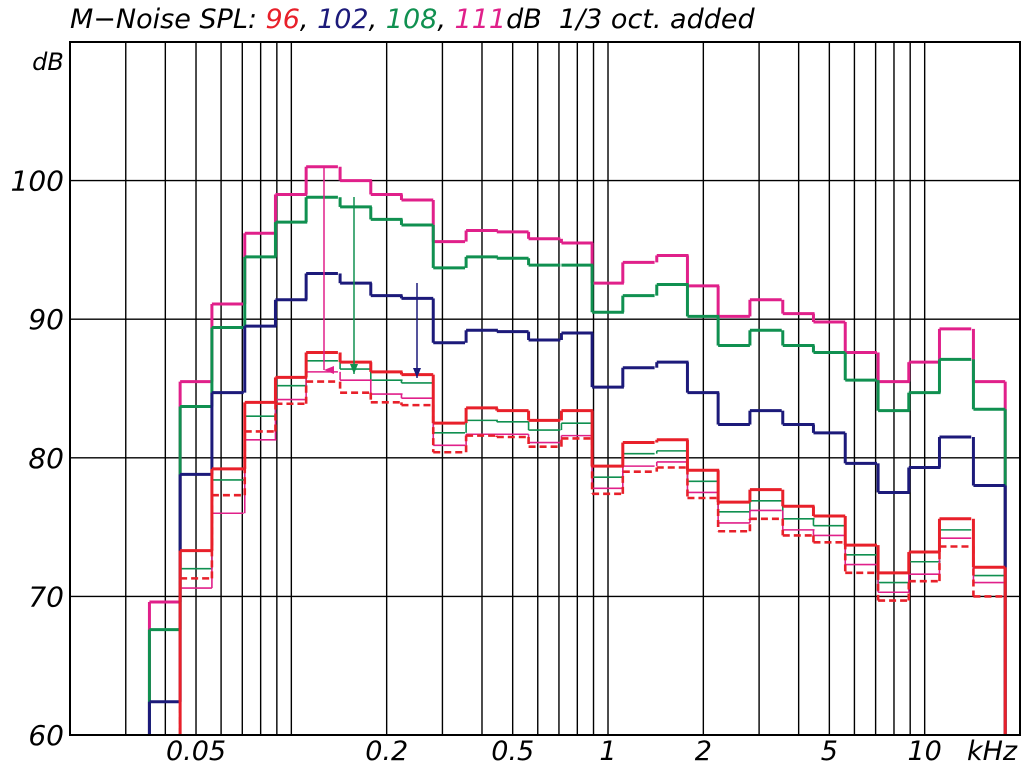  I want to click on x-tick-label: 5, so click(829, 751).